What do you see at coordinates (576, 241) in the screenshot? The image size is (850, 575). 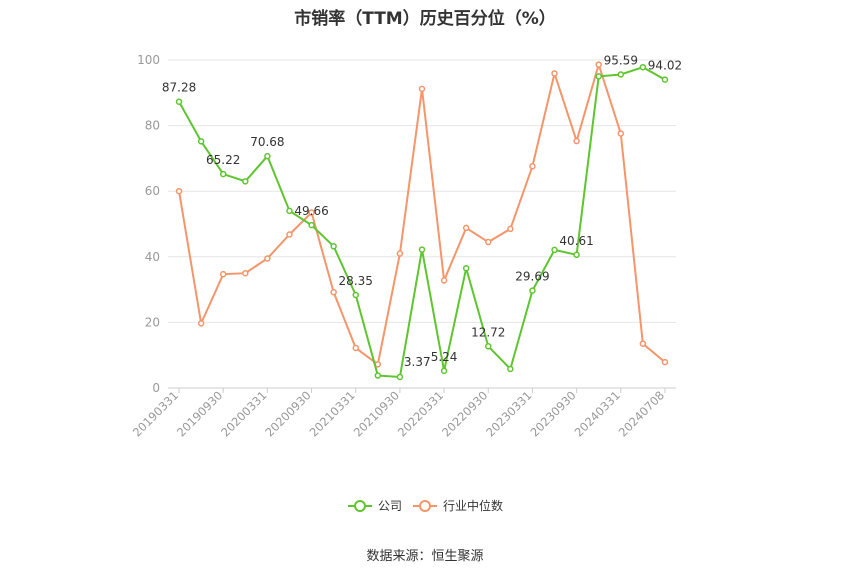 I see `data-label: 40.61` at bounding box center [576, 241].